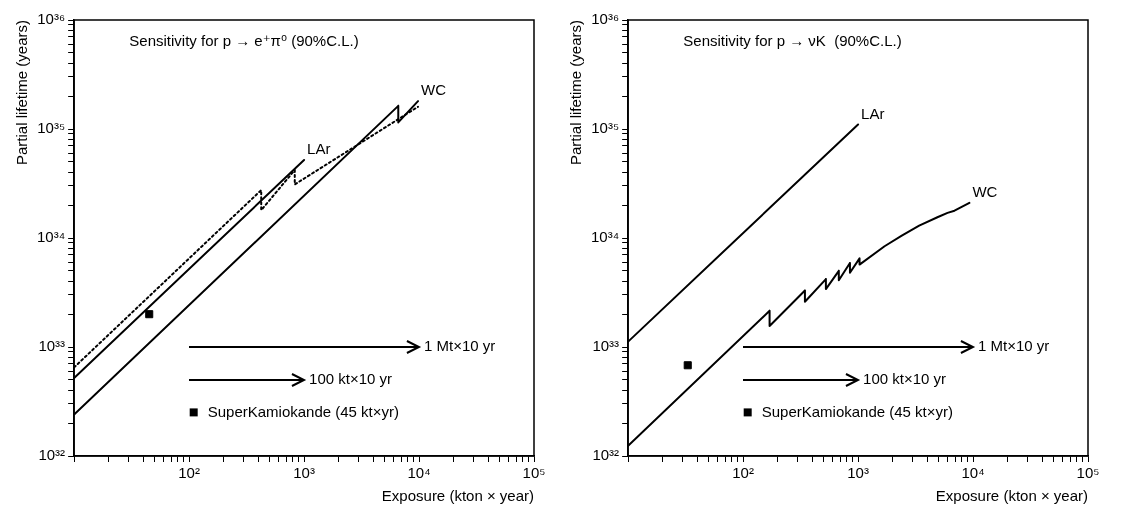 The image size is (1121, 519). I want to click on text: Sensitivity for p → νK (90%C.L.), so click(792, 41).